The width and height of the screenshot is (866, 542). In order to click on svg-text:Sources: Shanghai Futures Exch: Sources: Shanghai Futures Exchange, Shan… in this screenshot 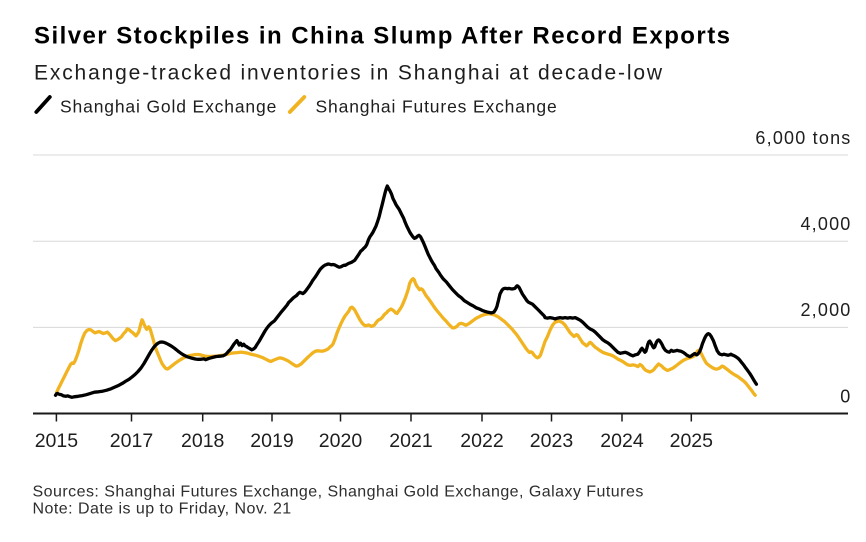, I will do `click(338, 492)`.